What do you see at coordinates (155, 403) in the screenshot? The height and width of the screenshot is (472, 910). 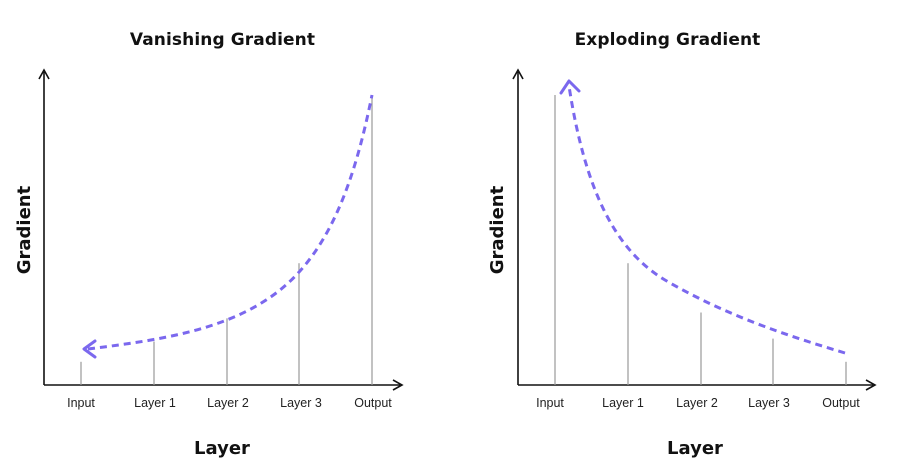 I see `vanishing-tick-layer-1: Layer 1` at bounding box center [155, 403].